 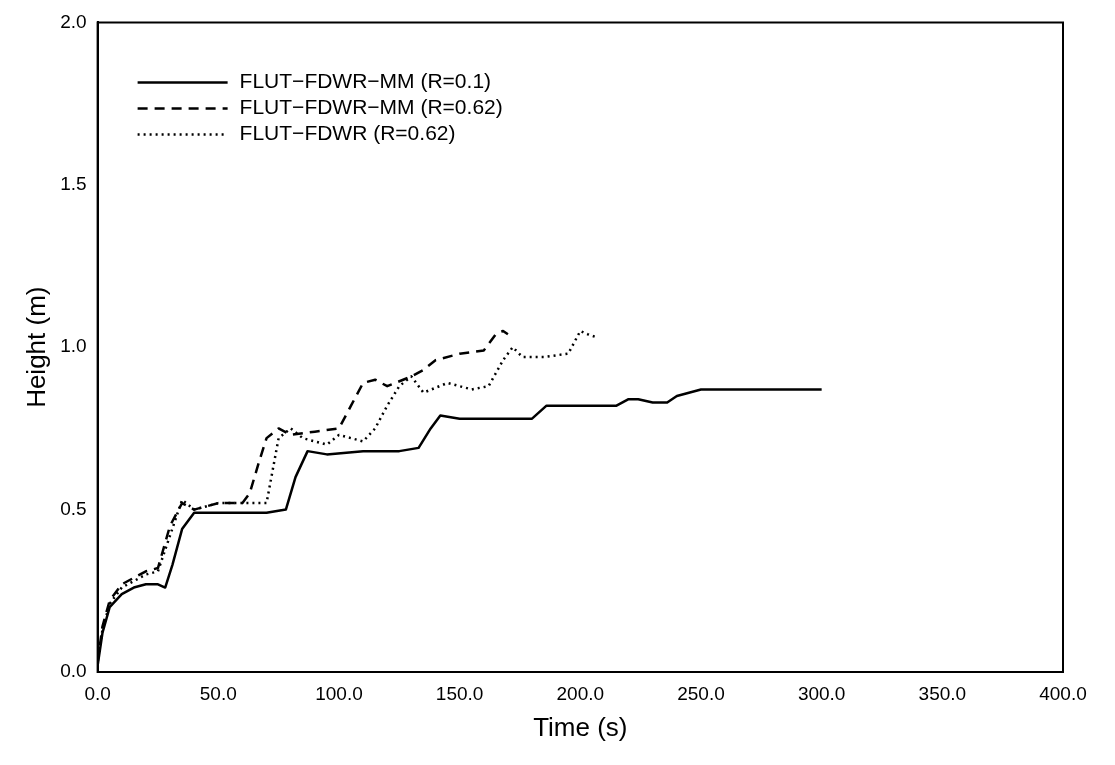 What do you see at coordinates (35, 347) in the screenshot?
I see `y-axis-title: Height (m)` at bounding box center [35, 347].